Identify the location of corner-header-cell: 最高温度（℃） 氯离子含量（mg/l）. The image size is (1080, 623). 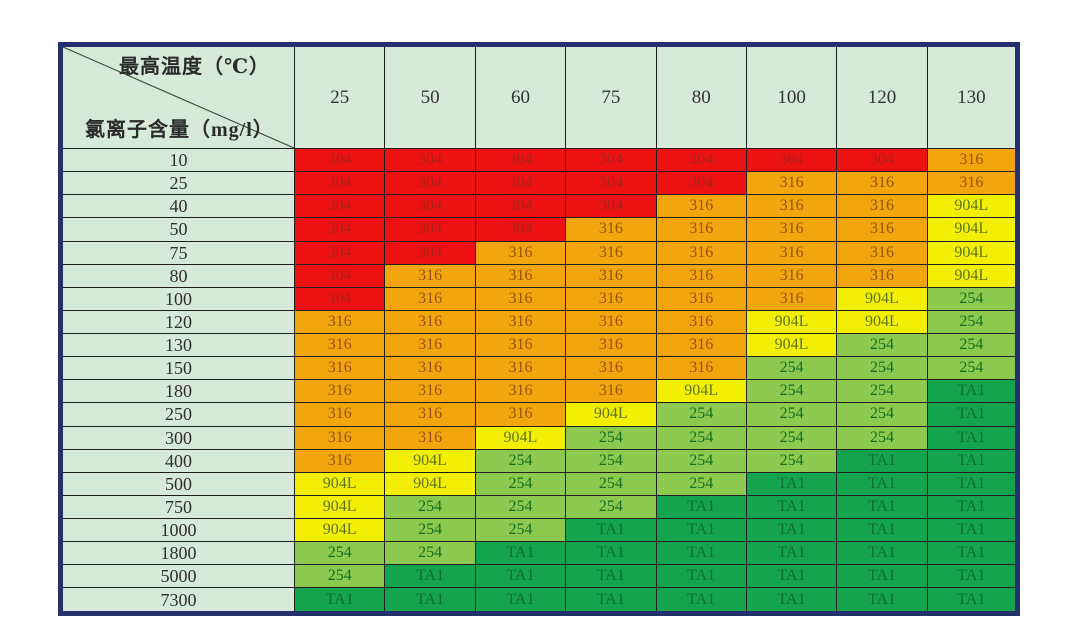
(177, 96).